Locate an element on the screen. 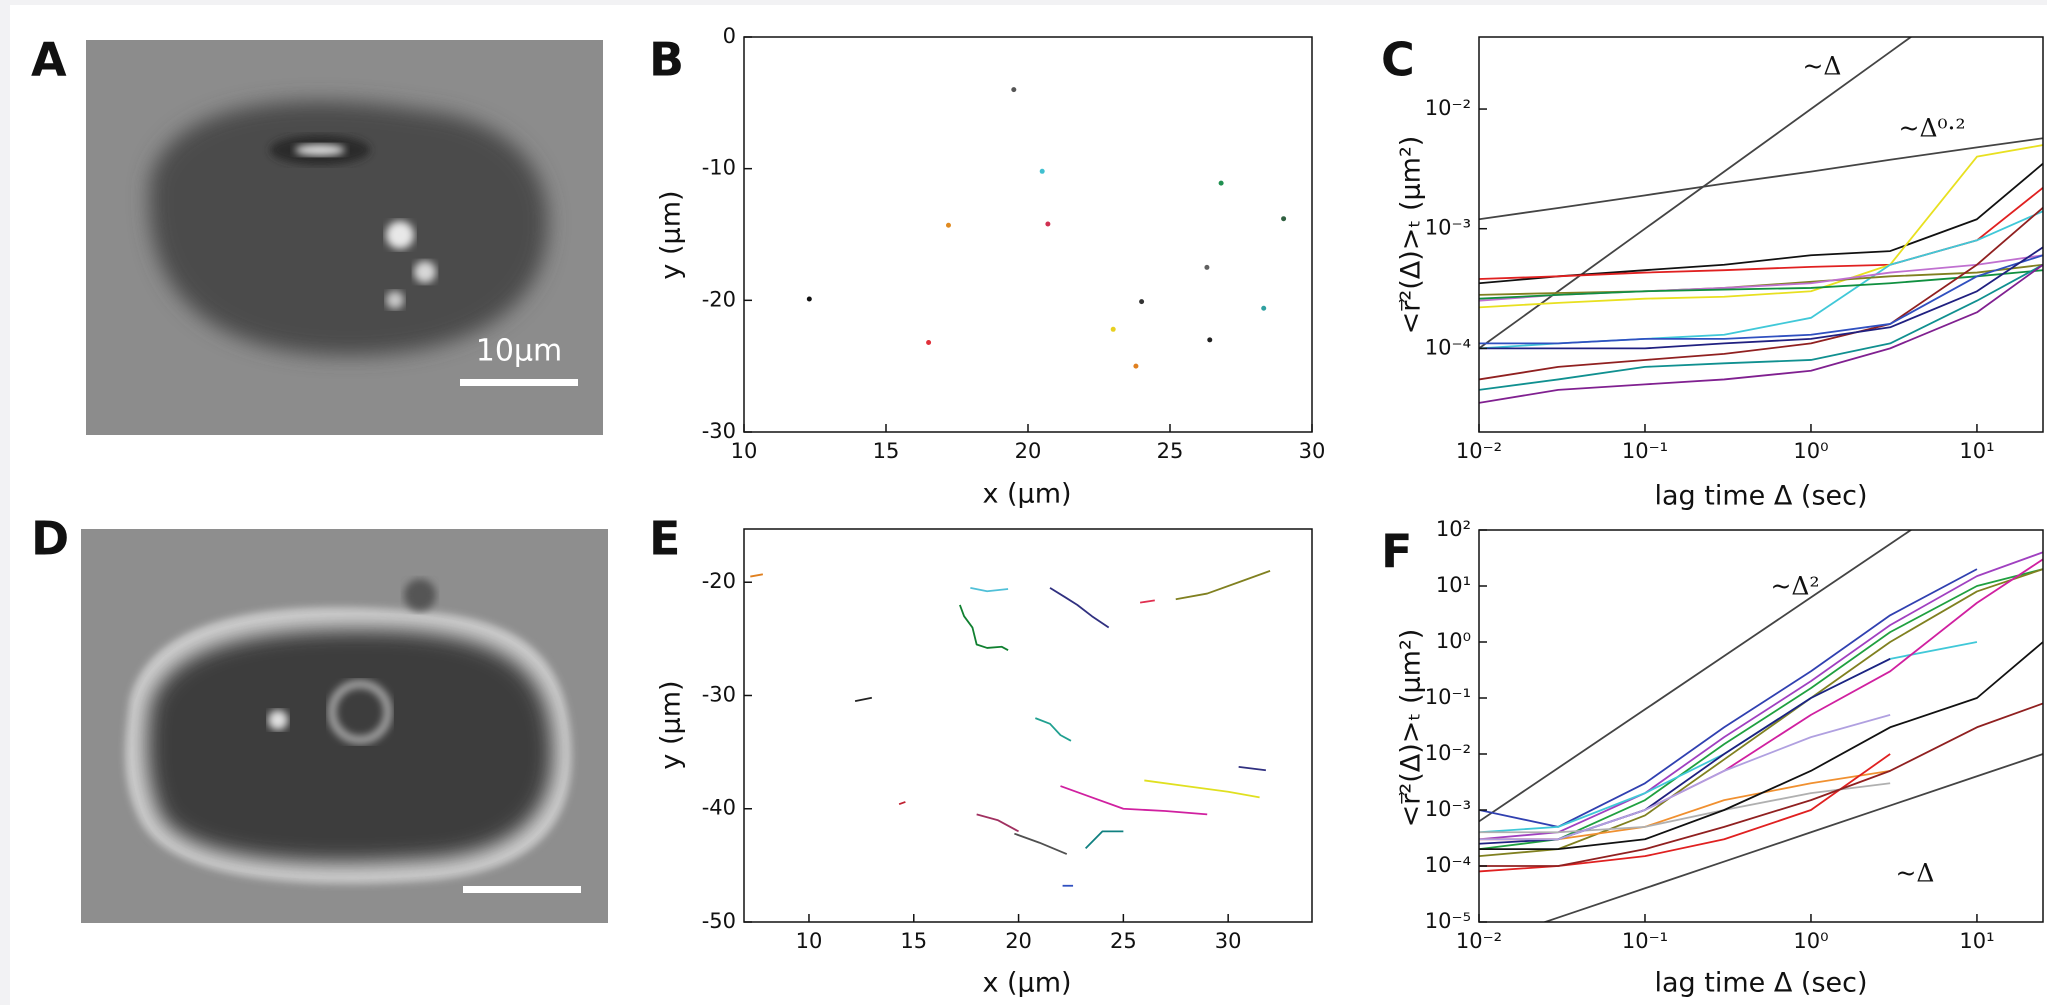  panel-label: C is located at coordinates (1398, 60).